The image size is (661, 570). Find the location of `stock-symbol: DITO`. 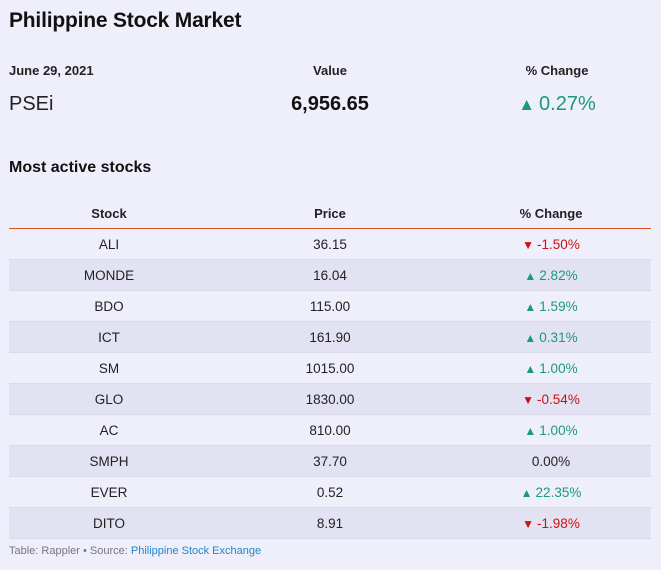

stock-symbol: DITO is located at coordinates (108, 523).